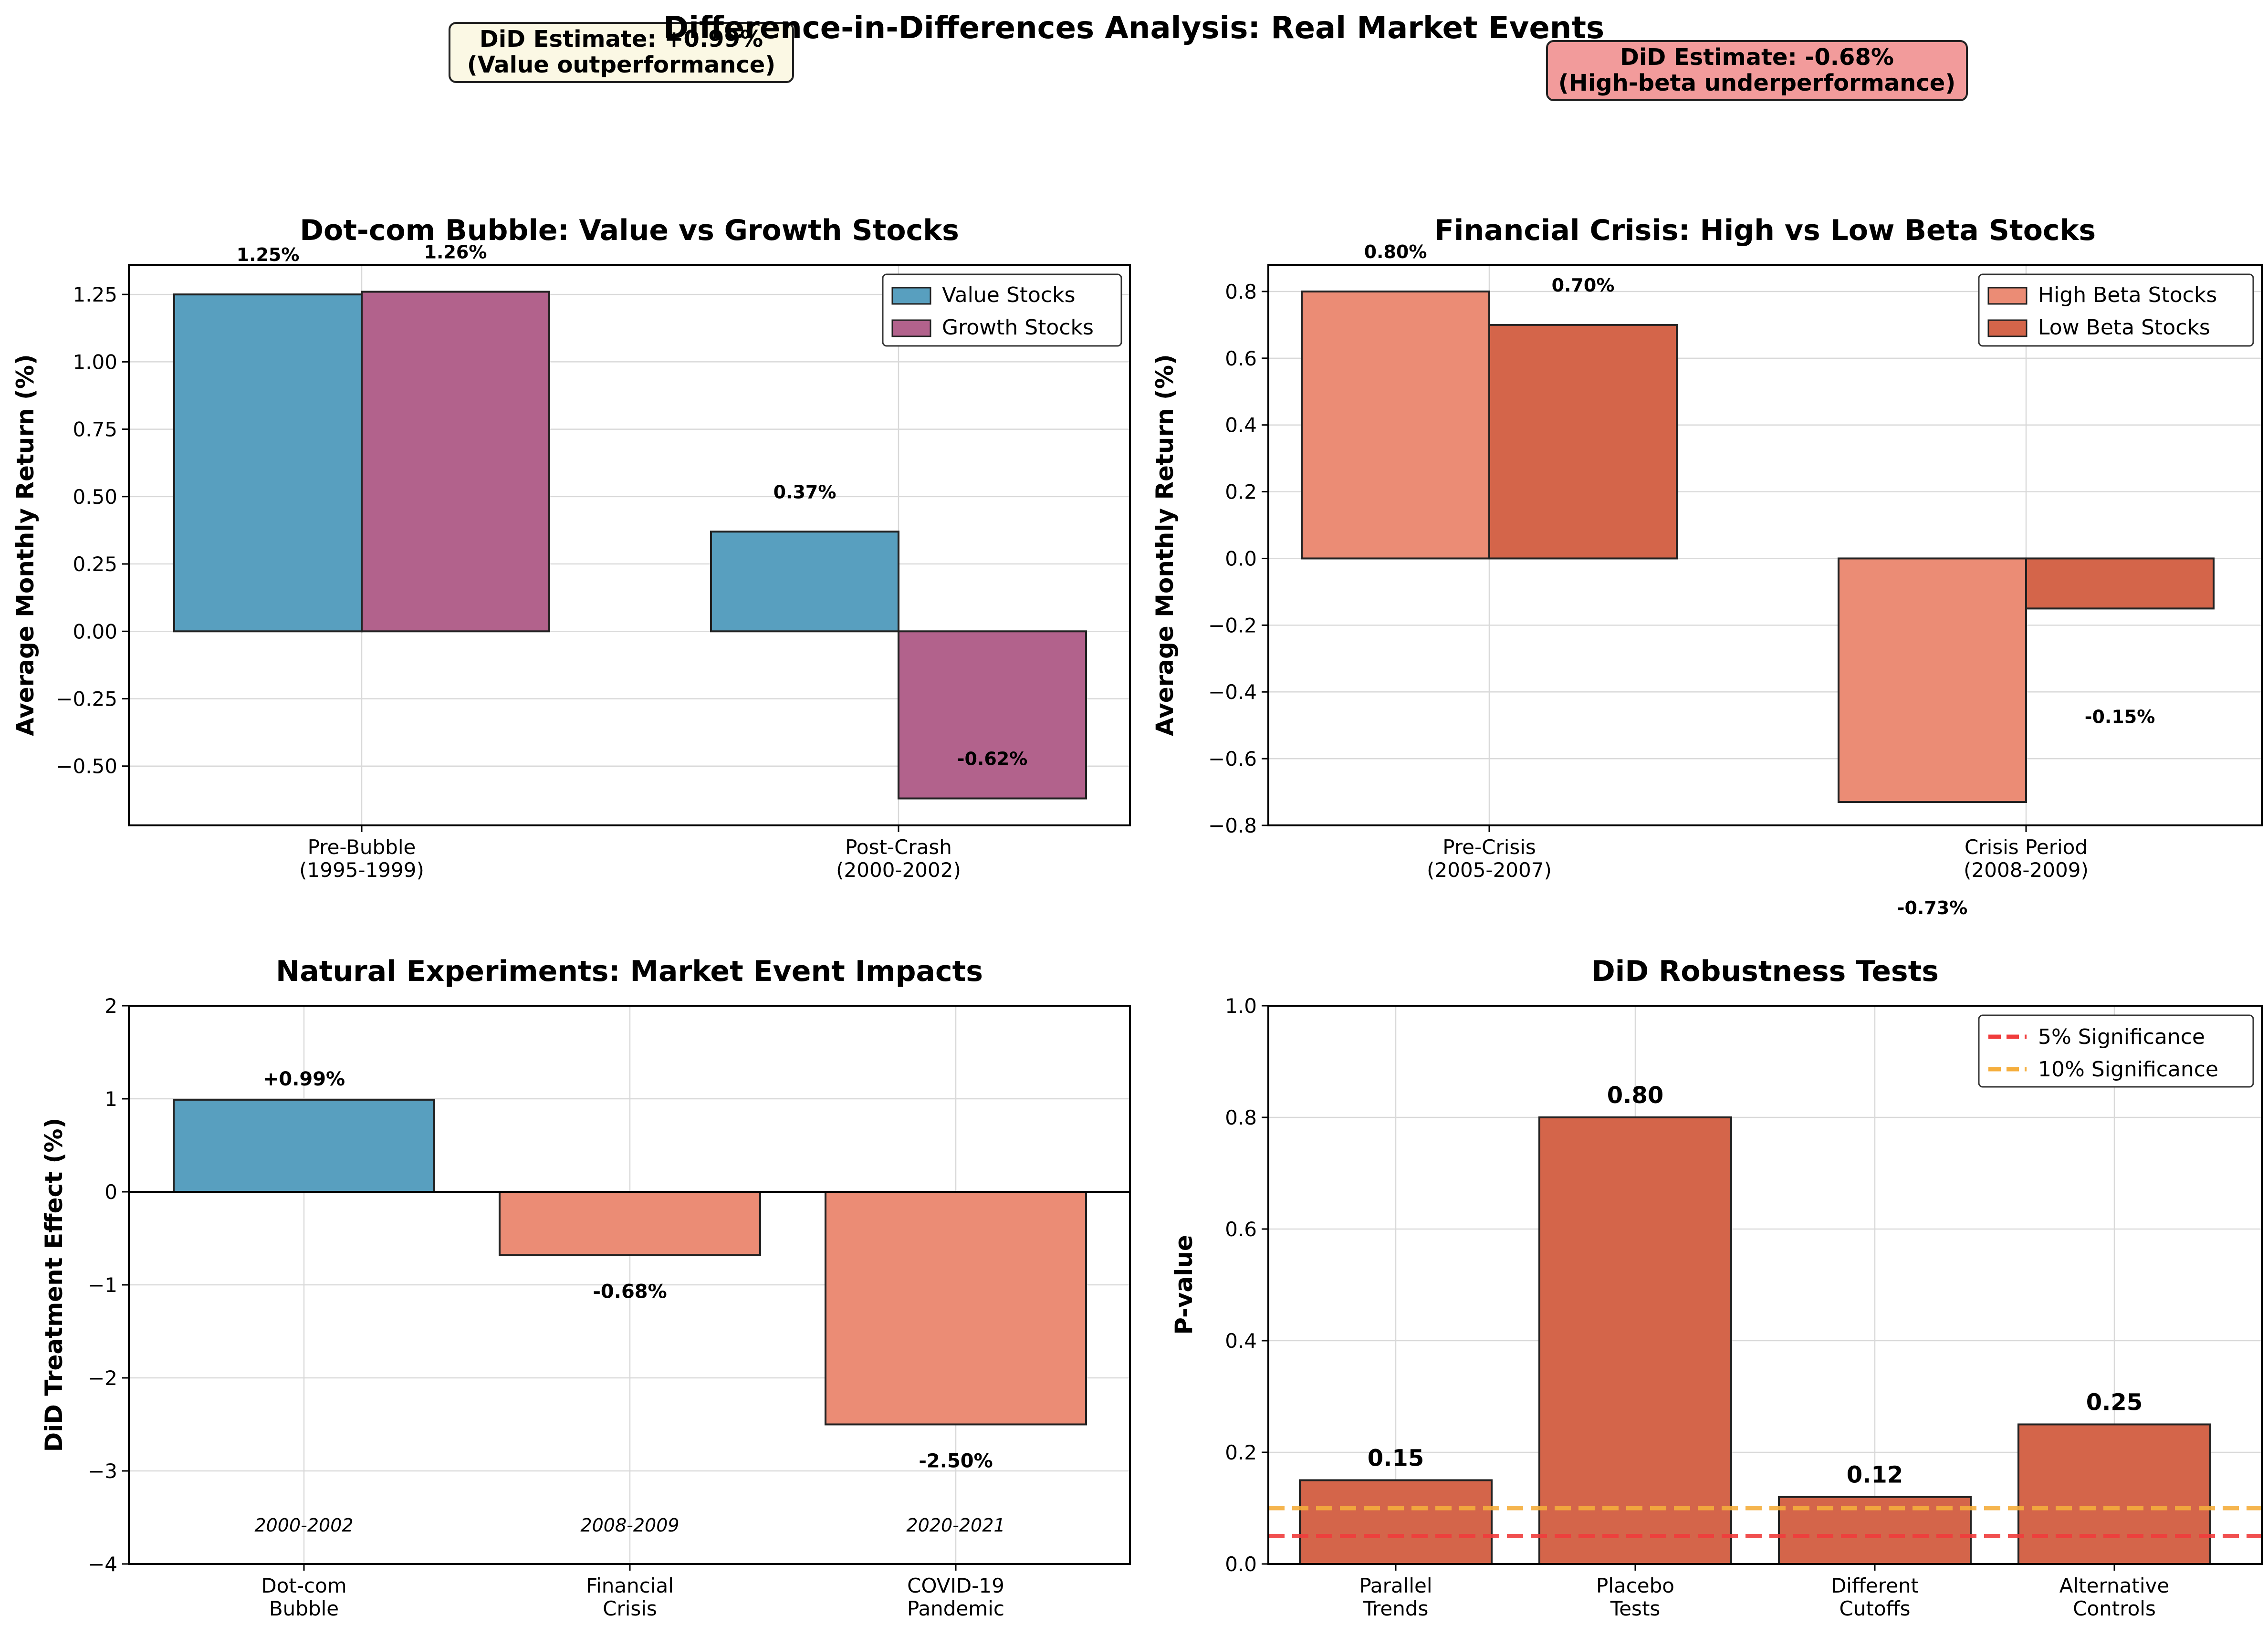 The width and height of the screenshot is (2268, 1636). What do you see at coordinates (1232, 692) in the screenshot?
I see `y-tick-label: −0.4` at bounding box center [1232, 692].